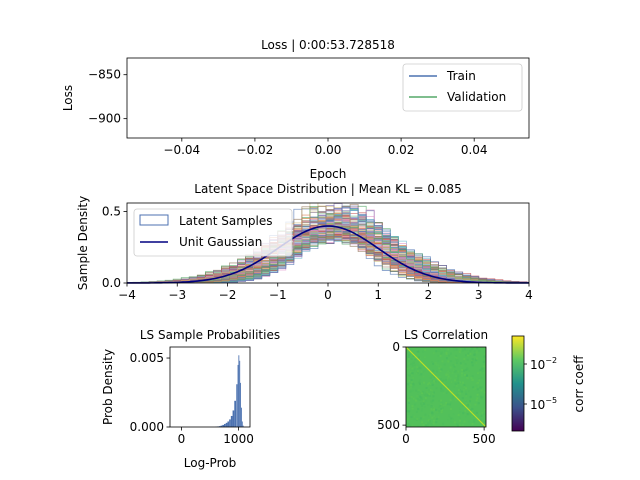  What do you see at coordinates (177, 295) in the screenshot?
I see `latent-x-tick-label: −3` at bounding box center [177, 295].